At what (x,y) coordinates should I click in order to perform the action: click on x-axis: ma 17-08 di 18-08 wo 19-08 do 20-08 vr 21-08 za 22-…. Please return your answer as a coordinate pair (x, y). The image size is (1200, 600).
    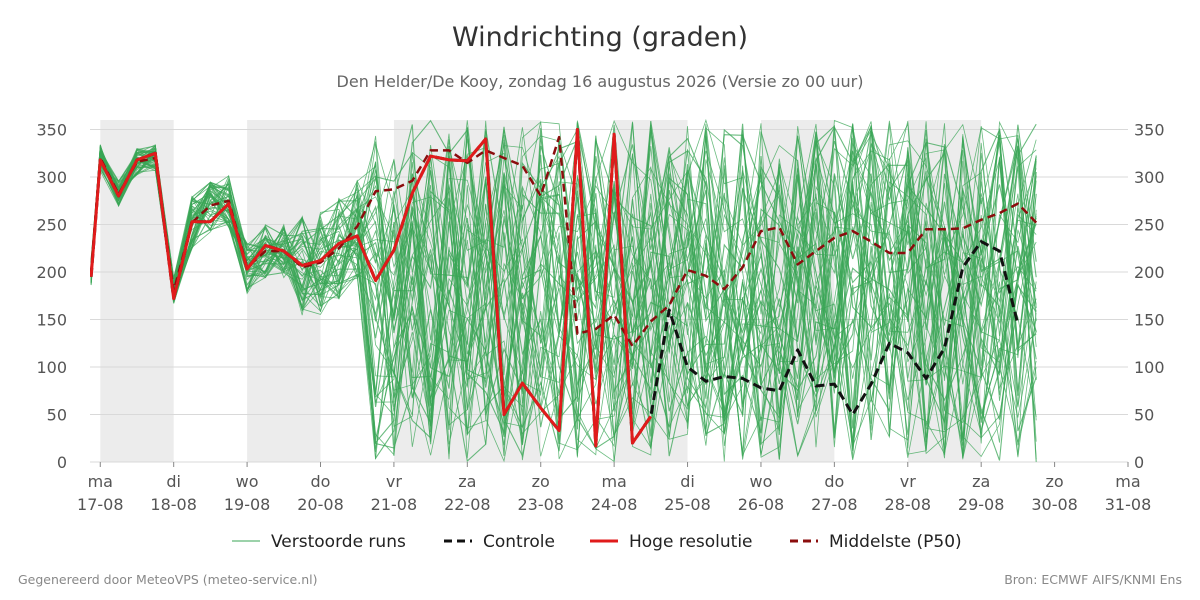
    Looking at the image, I should click on (614, 488).